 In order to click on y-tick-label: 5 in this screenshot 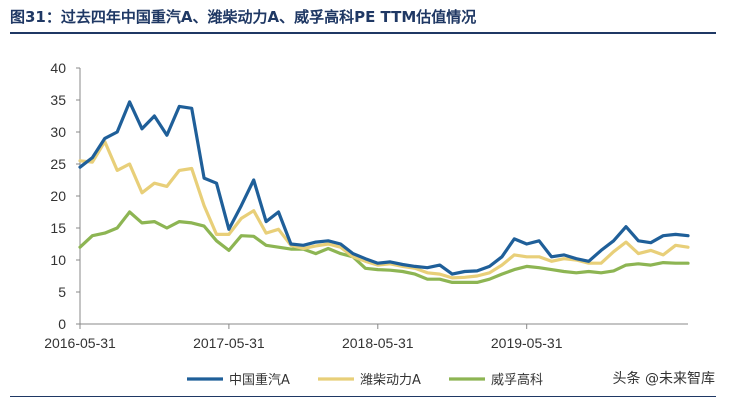, I will do `click(62, 292)`.